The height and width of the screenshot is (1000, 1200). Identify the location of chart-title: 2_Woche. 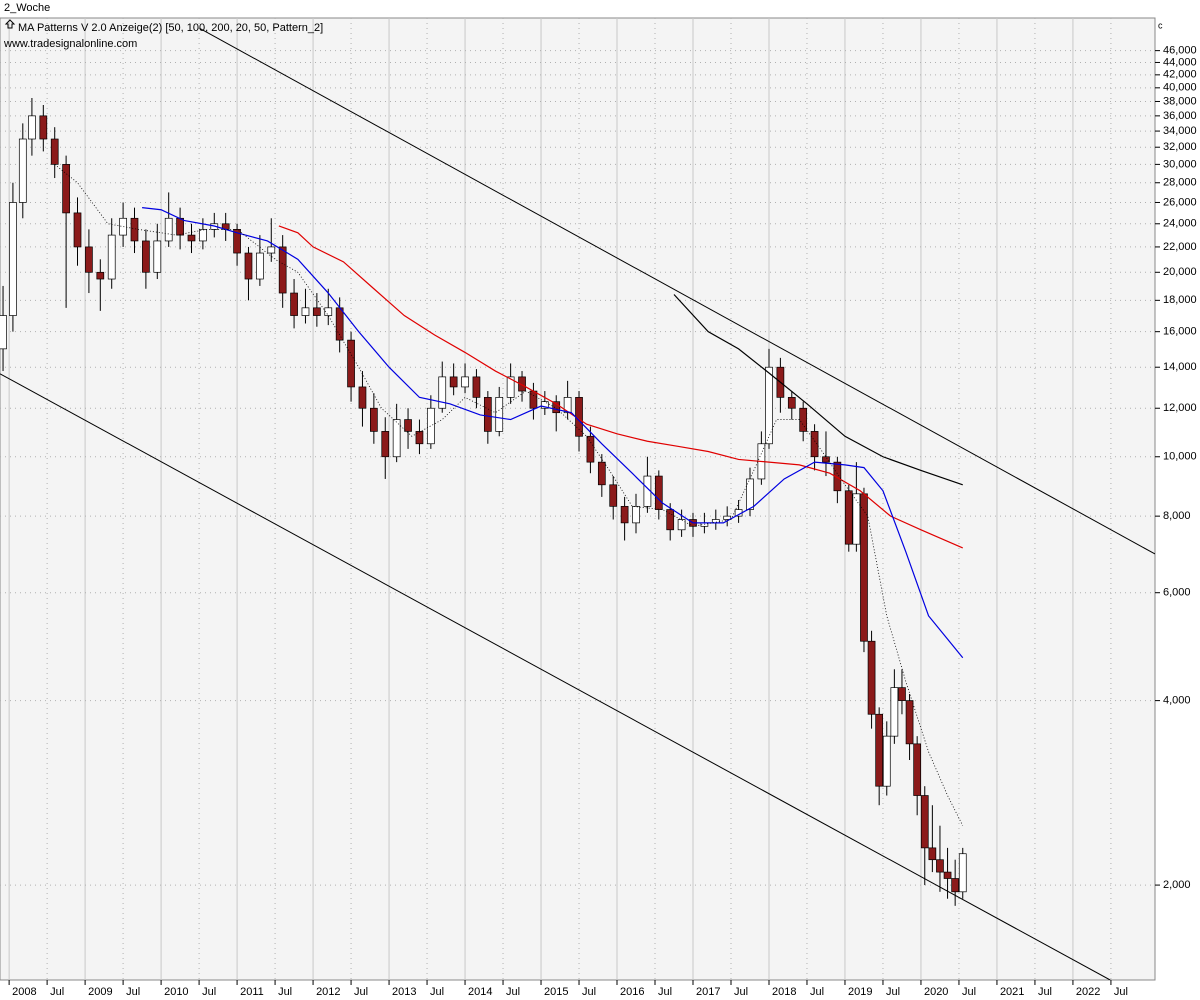
(27, 8).